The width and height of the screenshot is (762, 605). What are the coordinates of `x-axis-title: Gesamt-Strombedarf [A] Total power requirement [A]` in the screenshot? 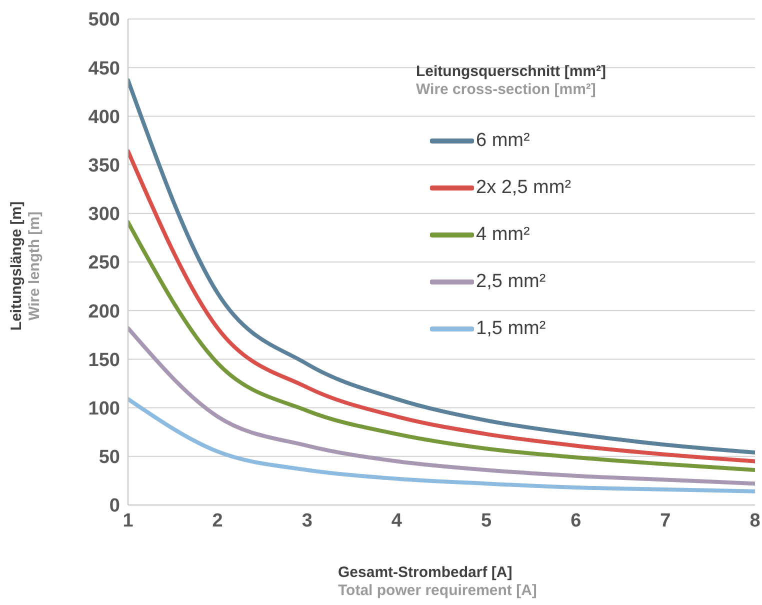 It's located at (437, 582).